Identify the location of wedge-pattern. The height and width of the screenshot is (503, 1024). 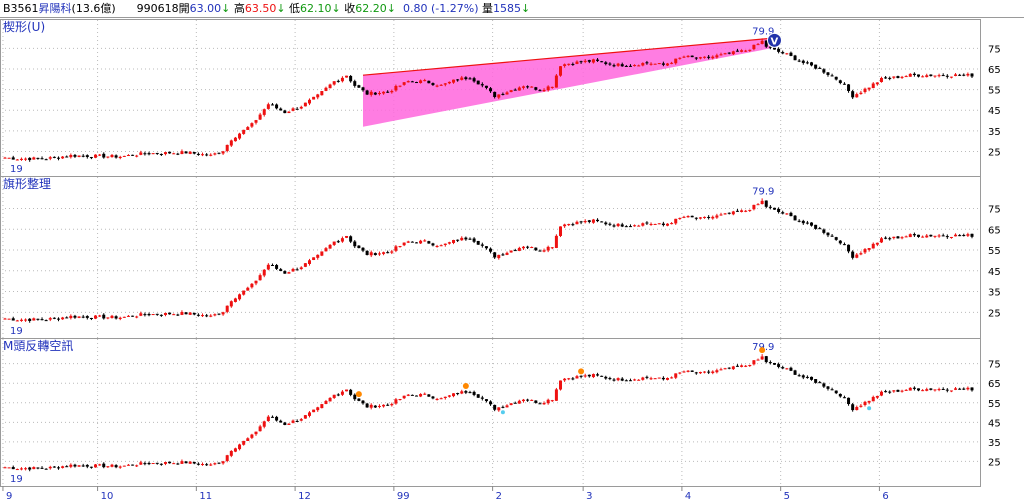
(566, 82).